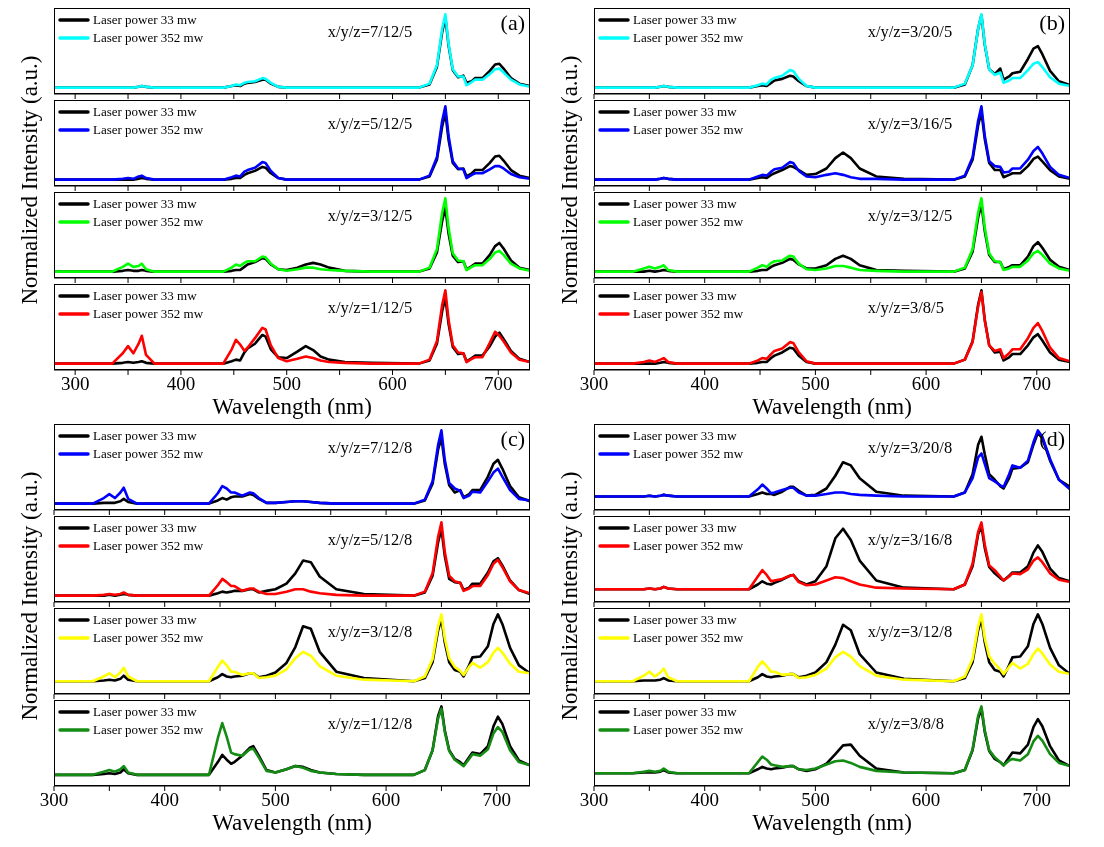  I want to click on annotation: x/y/z=3/20/8, so click(910, 448).